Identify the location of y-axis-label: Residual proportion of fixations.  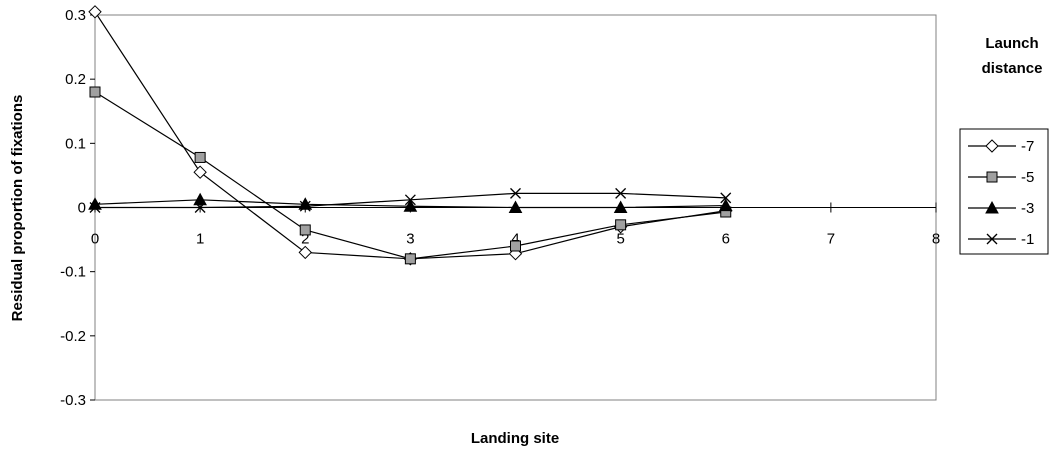
(17, 208).